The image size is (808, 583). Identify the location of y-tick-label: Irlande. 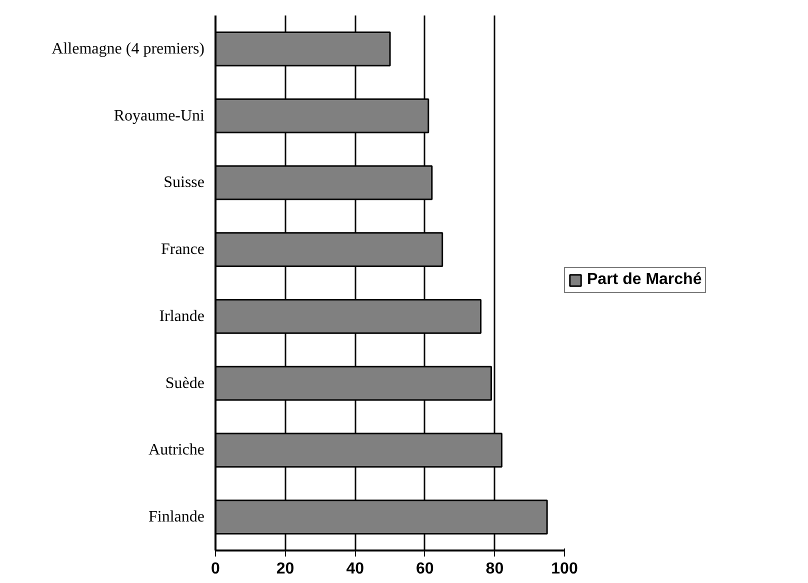
(182, 316).